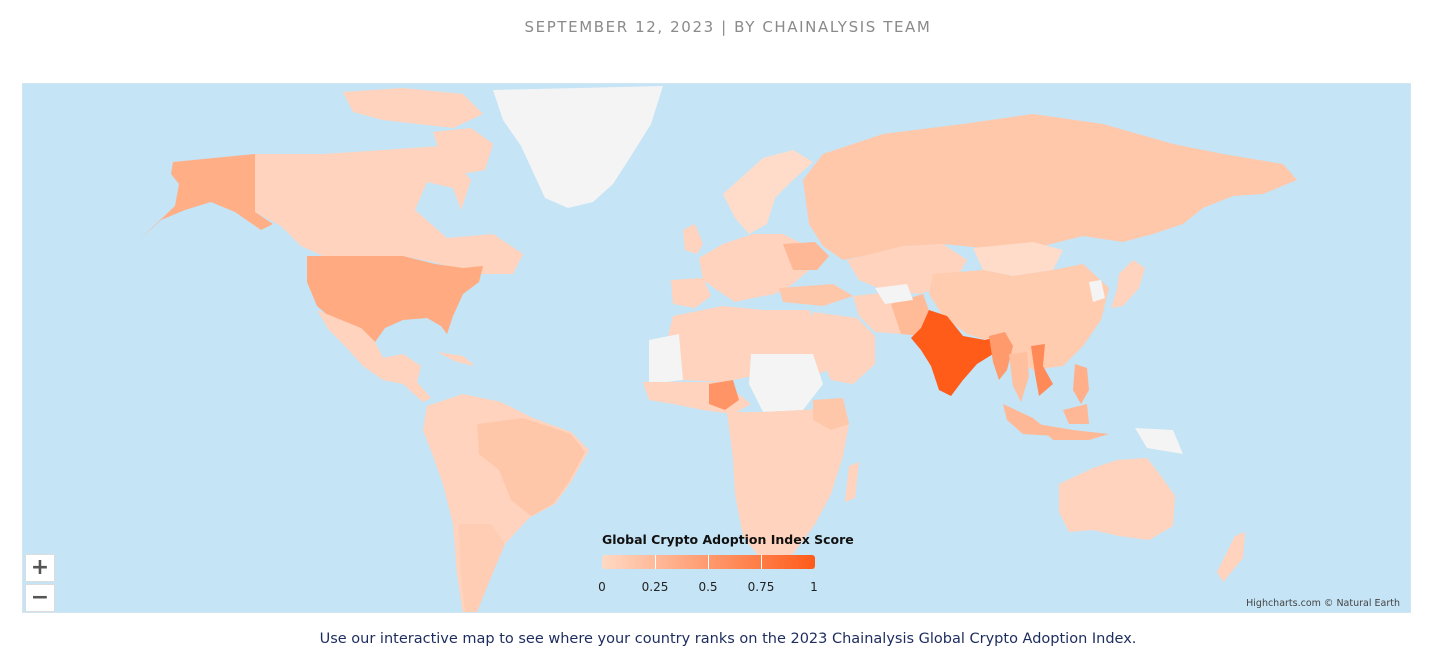 The image size is (1456, 657). I want to click on region-ukraine, so click(806, 256).